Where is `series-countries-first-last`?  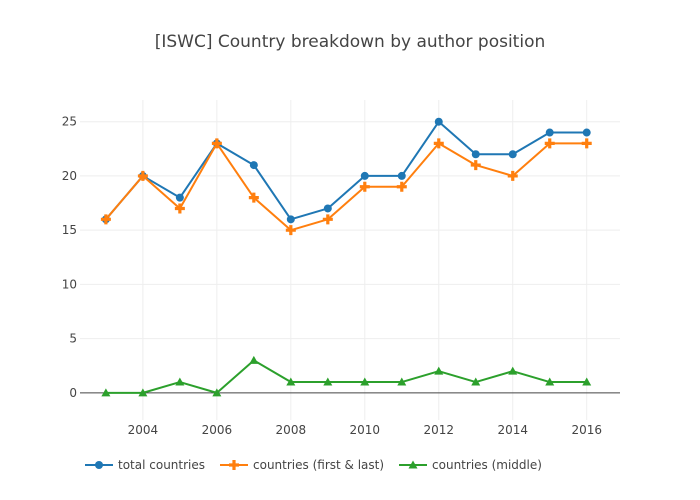 series-countries-first-last is located at coordinates (346, 187).